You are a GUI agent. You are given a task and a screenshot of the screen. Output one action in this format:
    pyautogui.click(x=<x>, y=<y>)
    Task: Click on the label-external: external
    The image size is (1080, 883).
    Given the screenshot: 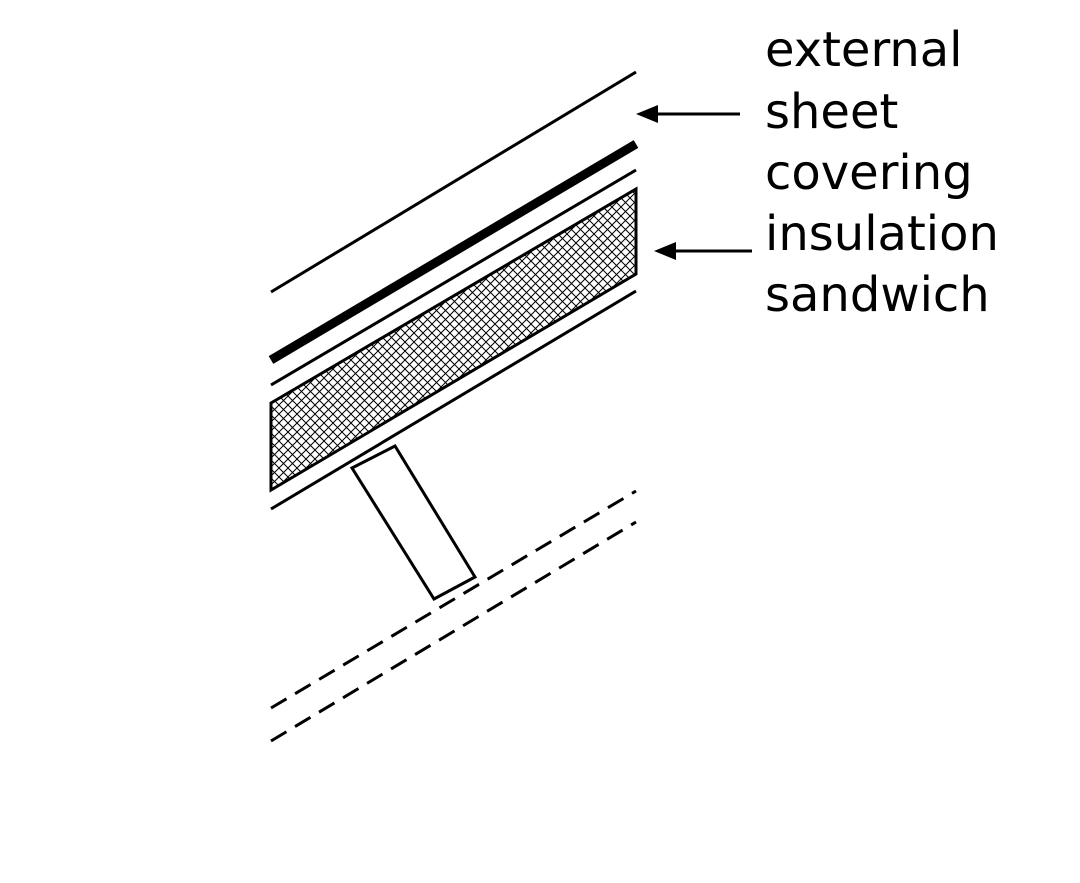 What is the action you would take?
    pyautogui.click(x=864, y=50)
    